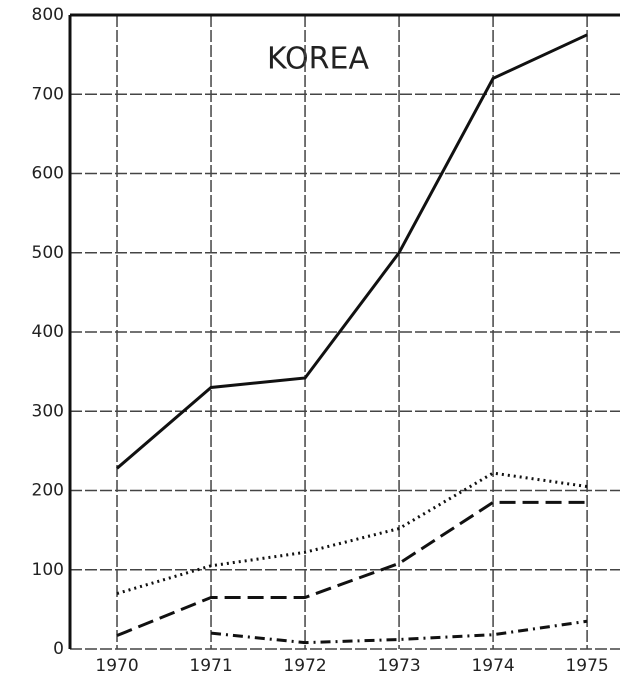 Image resolution: width=621 pixels, height=682 pixels. Describe the element at coordinates (48, 253) in the screenshot. I see `y-tick-label: 500` at that location.